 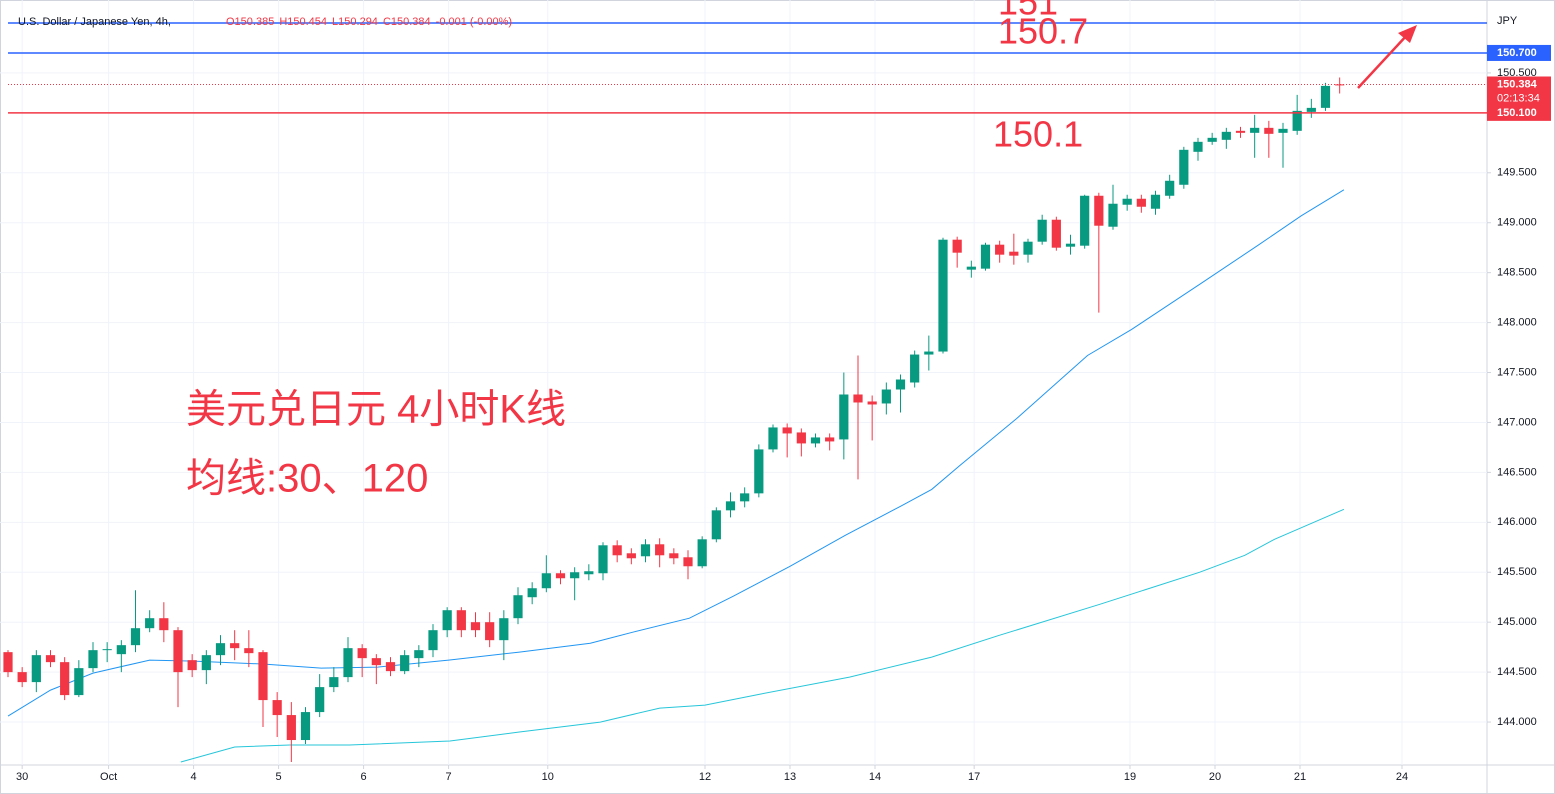 I want to click on y-tick-label: 146.500, so click(x=1517, y=472).